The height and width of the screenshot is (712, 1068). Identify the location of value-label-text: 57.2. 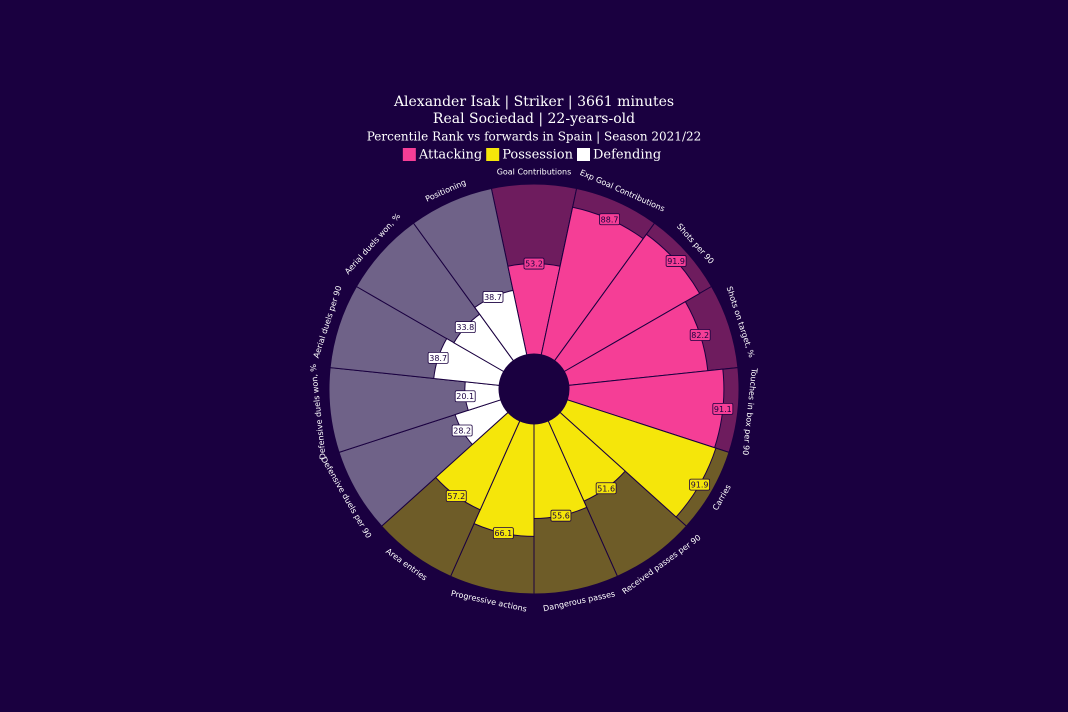
(456, 496).